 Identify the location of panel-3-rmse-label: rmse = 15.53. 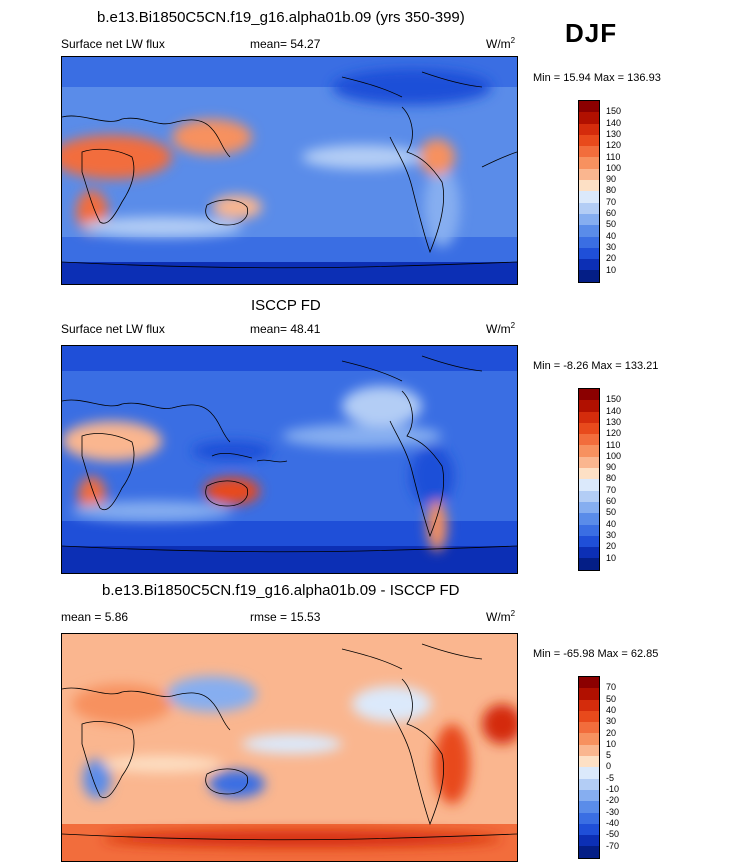
(285, 617).